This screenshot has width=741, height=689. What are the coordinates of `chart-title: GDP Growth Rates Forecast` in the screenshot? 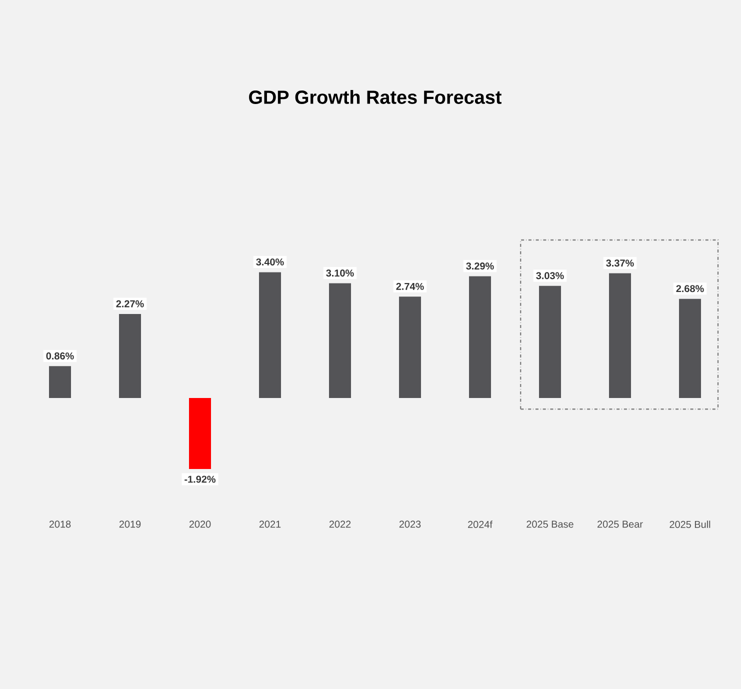 It's located at (375, 97).